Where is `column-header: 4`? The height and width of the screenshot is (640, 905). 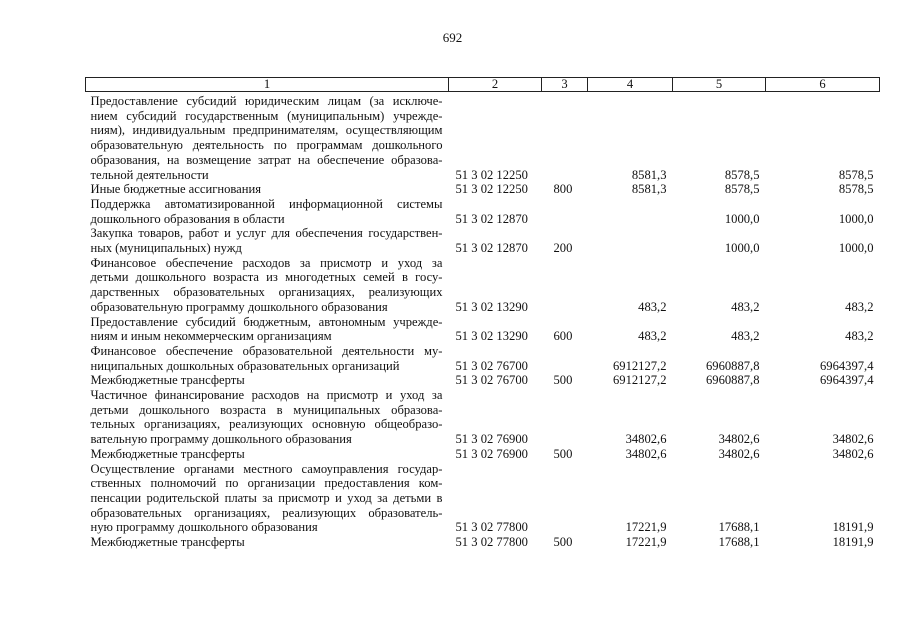
column-header: 4 is located at coordinates (630, 84).